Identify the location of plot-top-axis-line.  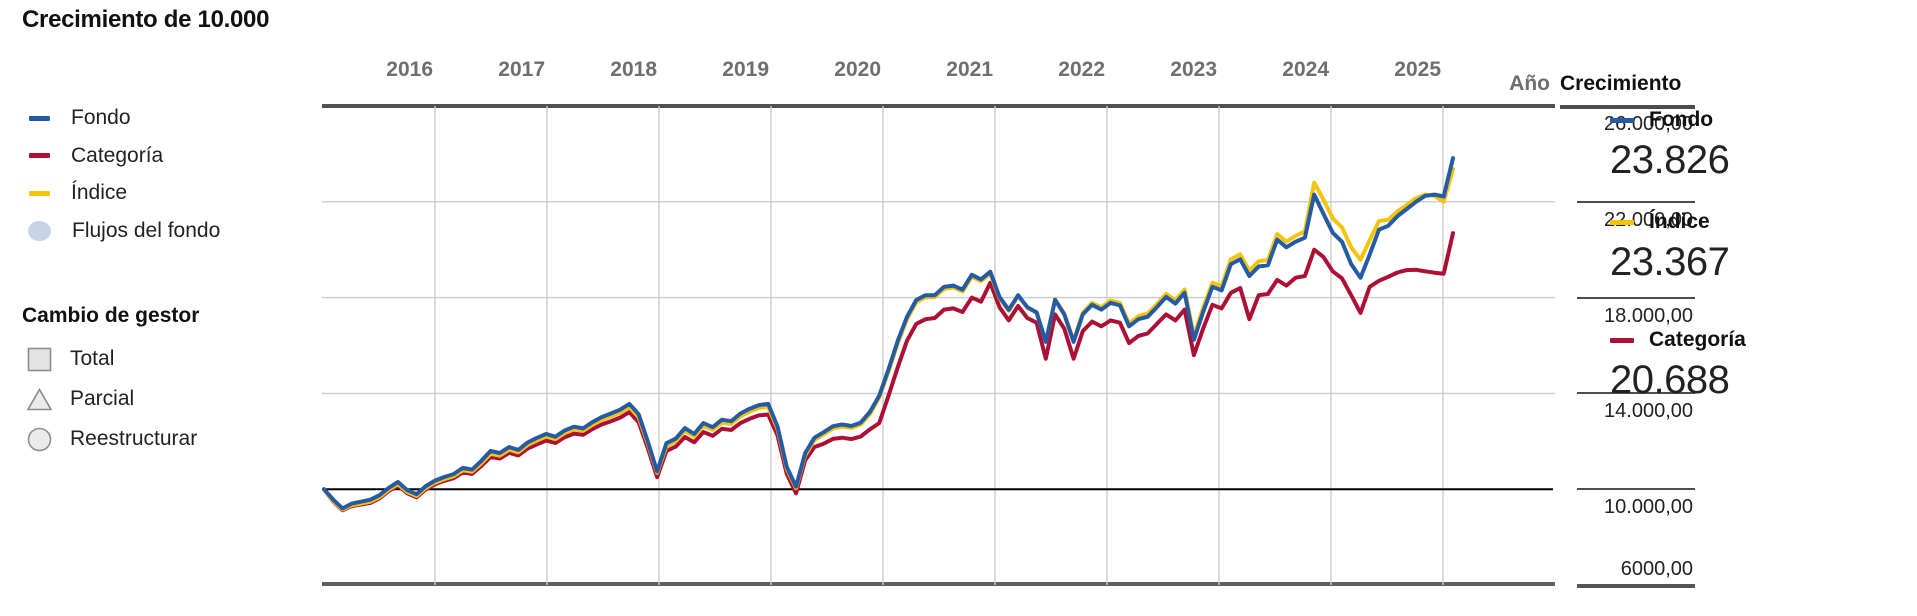
(938, 106).